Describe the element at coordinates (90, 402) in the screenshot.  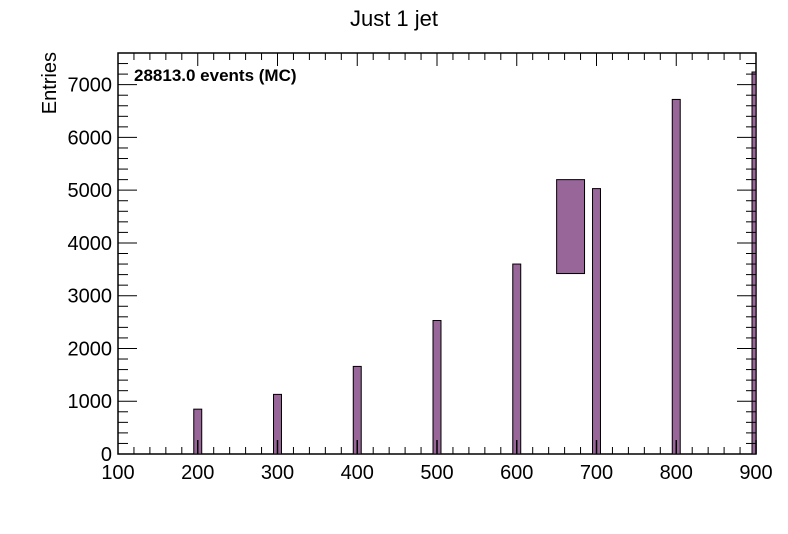
I see `y-tick-label-1000: 1000` at that location.